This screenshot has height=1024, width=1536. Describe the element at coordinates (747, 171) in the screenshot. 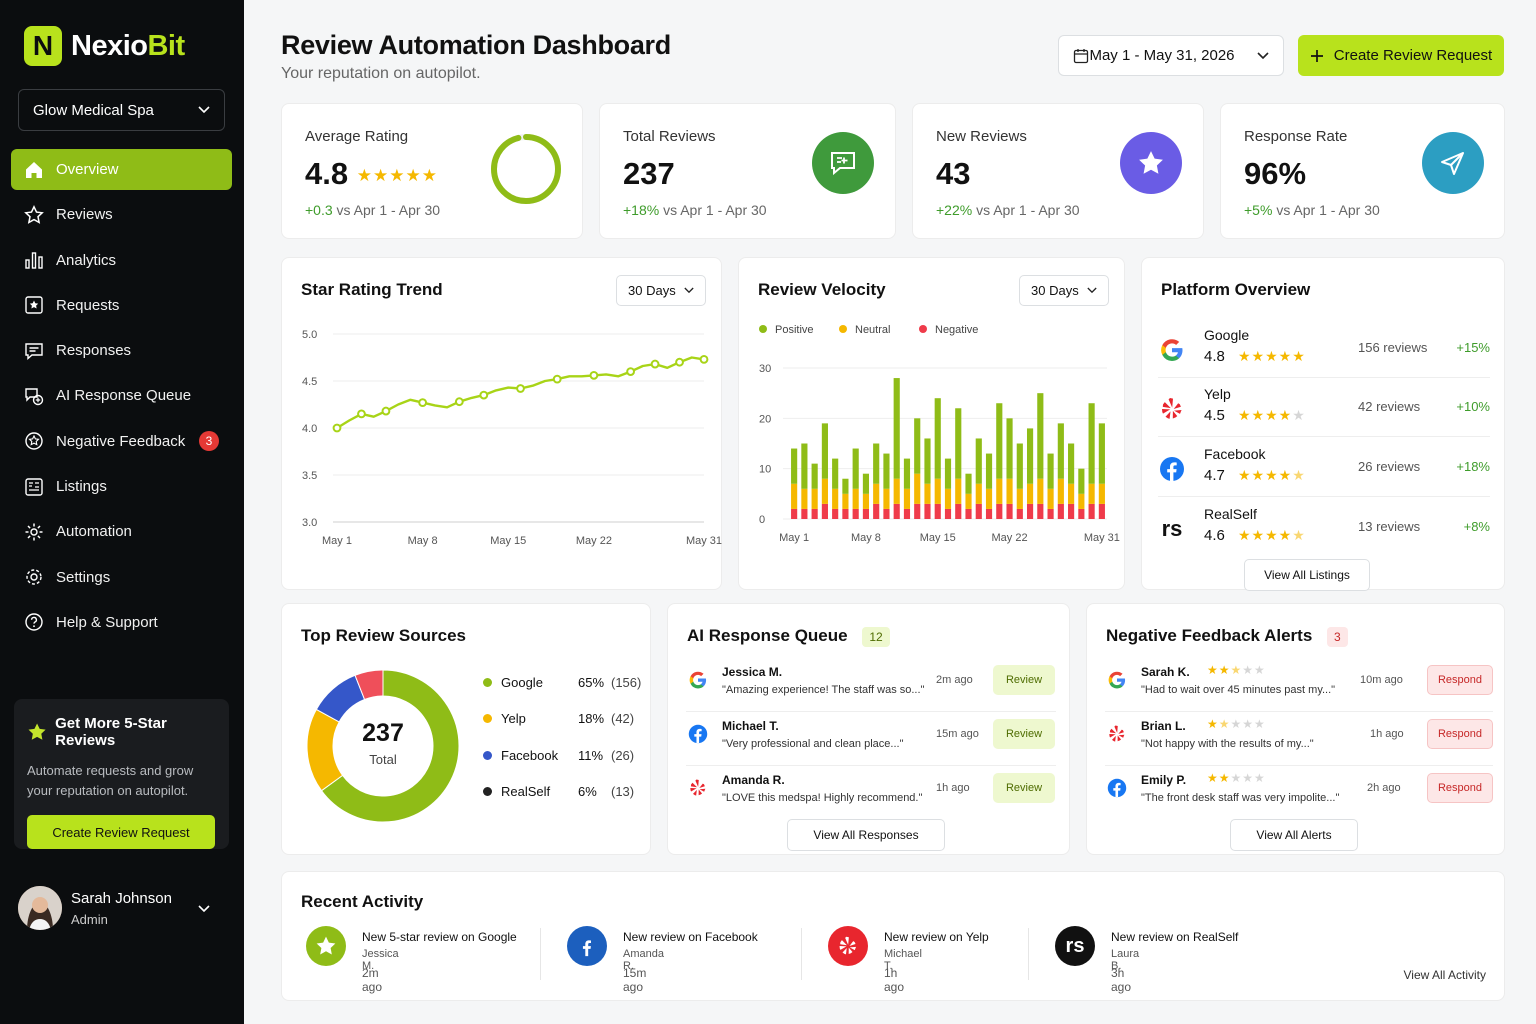

I see `kpi-total-reviews: Total Reviews 237 +18% vs Apr 1 - Apr 30` at that location.